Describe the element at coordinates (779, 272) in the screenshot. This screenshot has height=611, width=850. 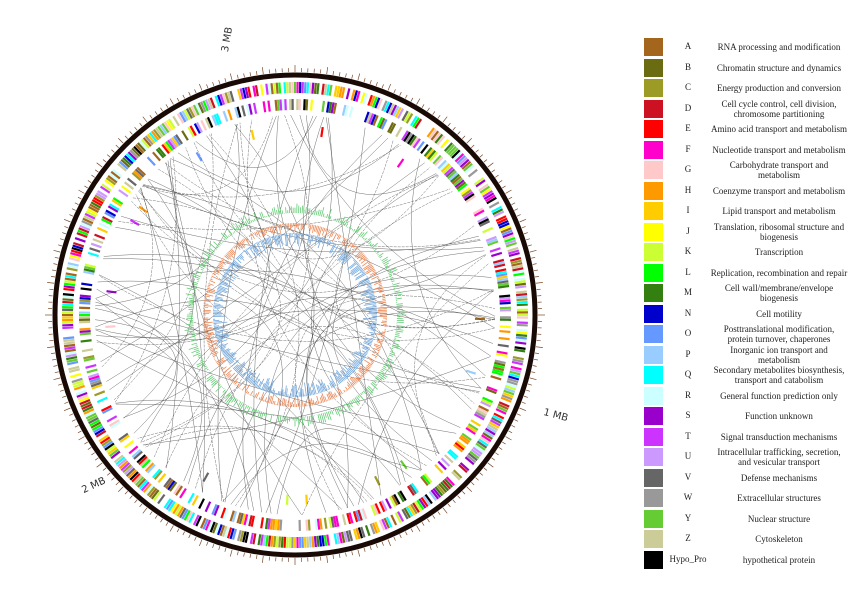
I see `legend-description: Replication, recombination and repair` at that location.